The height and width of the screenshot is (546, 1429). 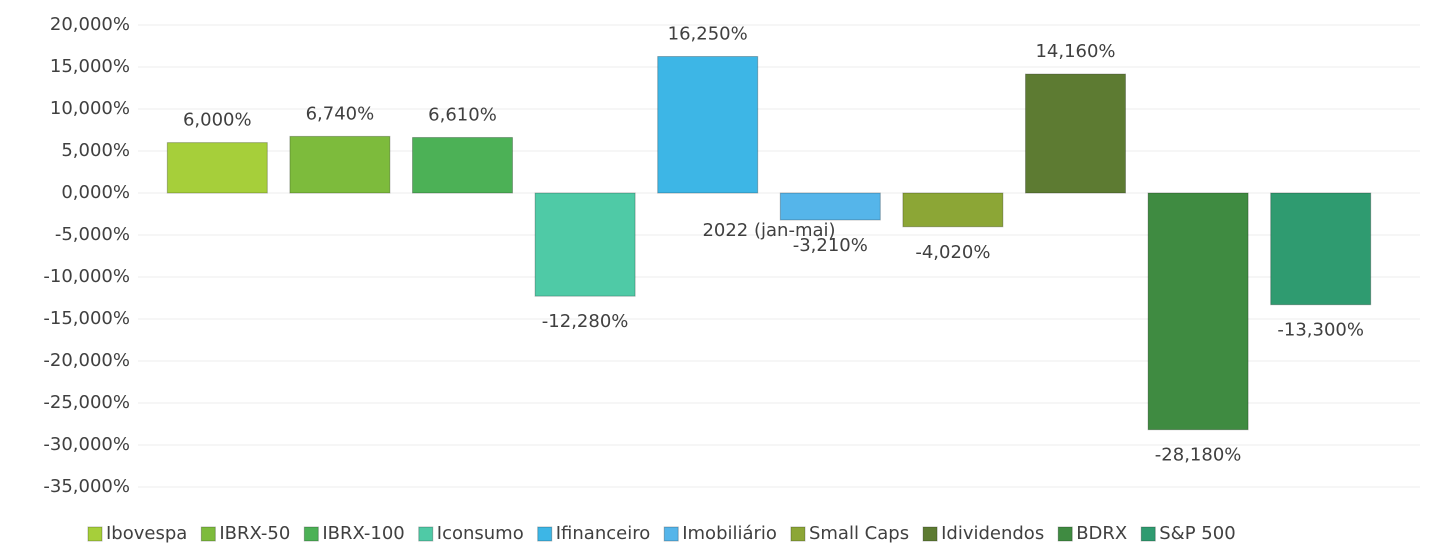 What do you see at coordinates (859, 533) in the screenshot?
I see `legend-label: Small Caps` at bounding box center [859, 533].